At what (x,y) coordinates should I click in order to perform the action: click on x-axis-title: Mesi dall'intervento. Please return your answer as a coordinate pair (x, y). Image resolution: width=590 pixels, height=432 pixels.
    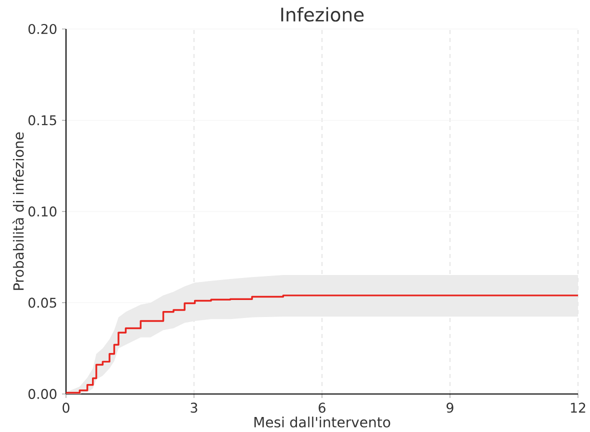
    Looking at the image, I should click on (322, 422).